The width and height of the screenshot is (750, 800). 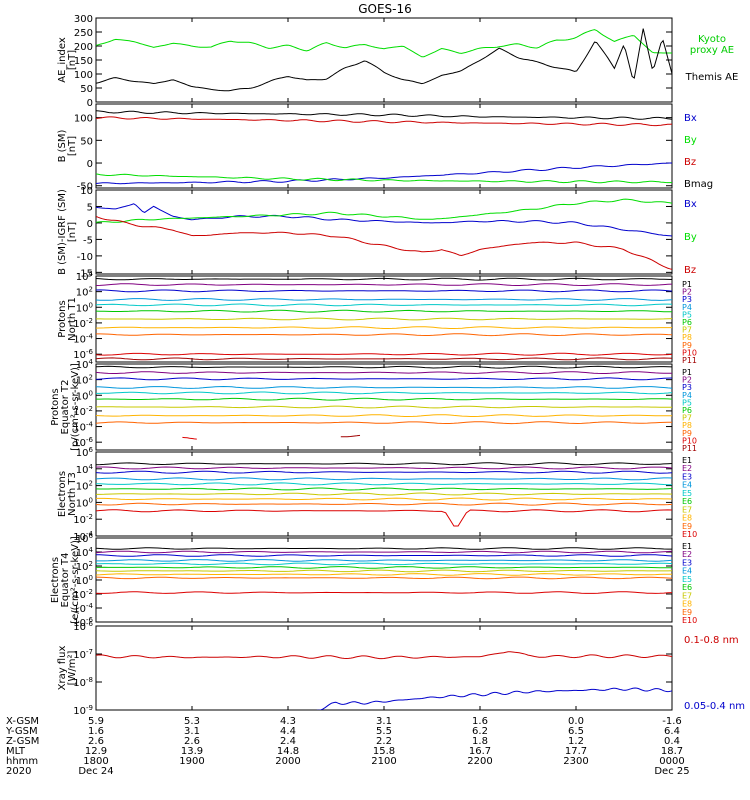 I want to click on legend-label: P11, so click(x=689, y=360).